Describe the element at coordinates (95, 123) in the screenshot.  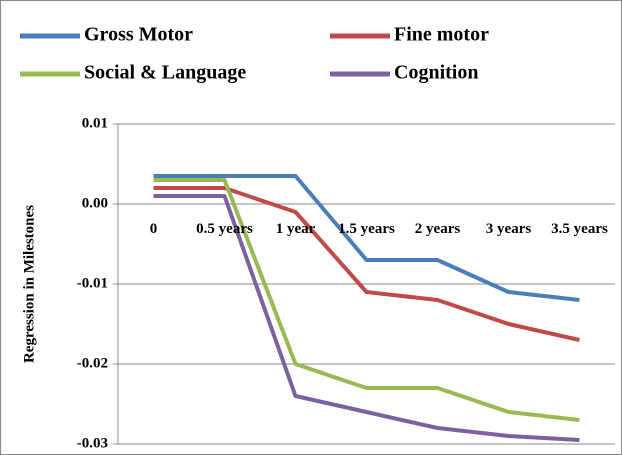
I see `y-tick-label: 0.01` at that location.